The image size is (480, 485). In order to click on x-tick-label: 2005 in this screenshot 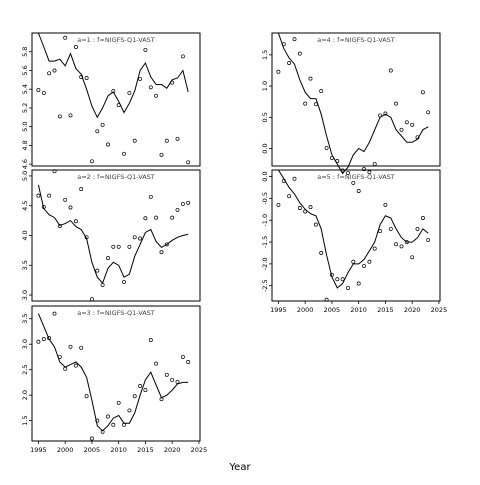, I will do `click(92, 450)`.